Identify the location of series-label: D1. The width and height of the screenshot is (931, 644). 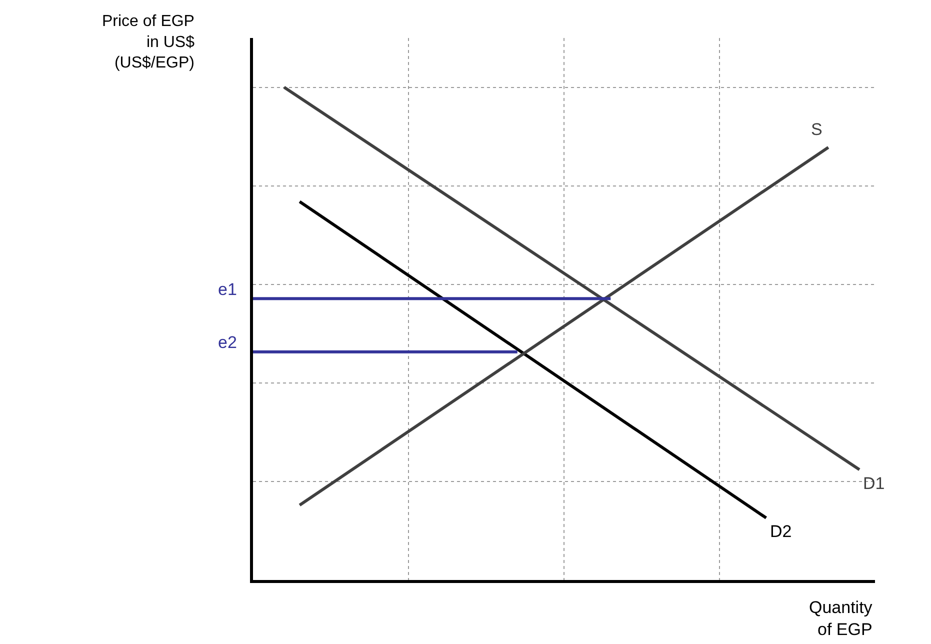
(874, 483).